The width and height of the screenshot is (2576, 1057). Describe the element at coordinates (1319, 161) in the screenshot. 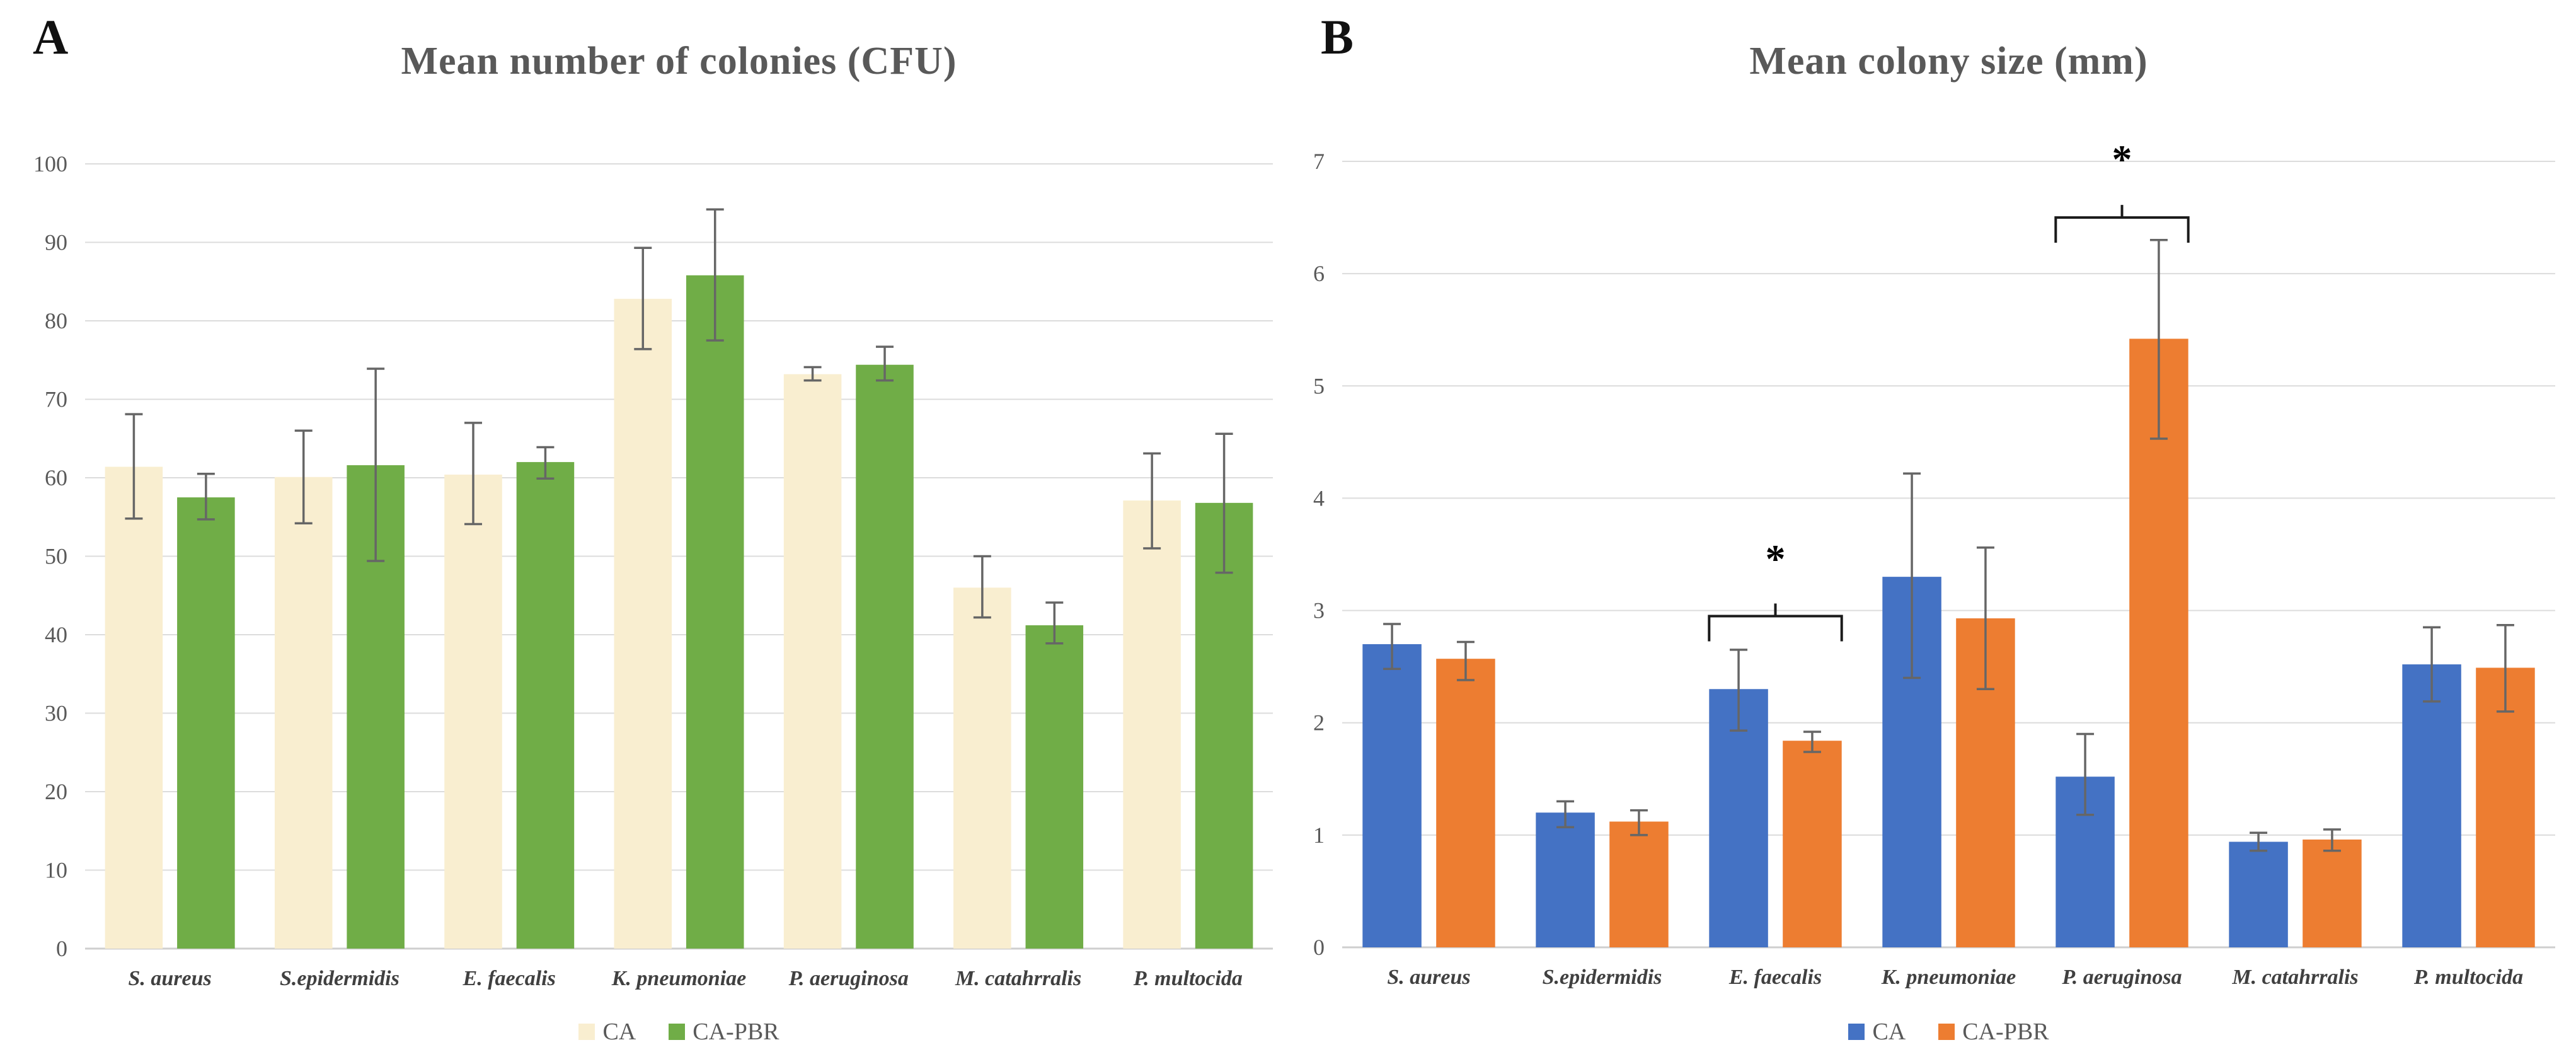

I see `y-tick-label: 7` at that location.